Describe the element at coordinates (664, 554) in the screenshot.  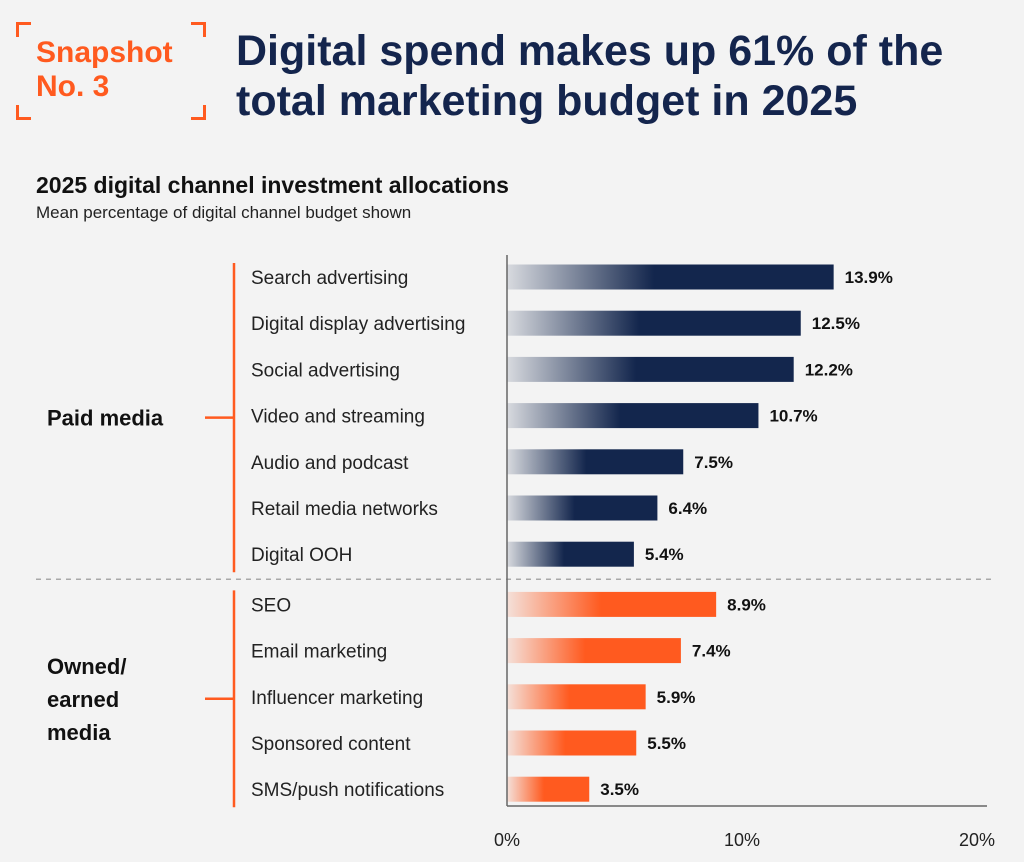
I see `value-label: 5.4%` at that location.